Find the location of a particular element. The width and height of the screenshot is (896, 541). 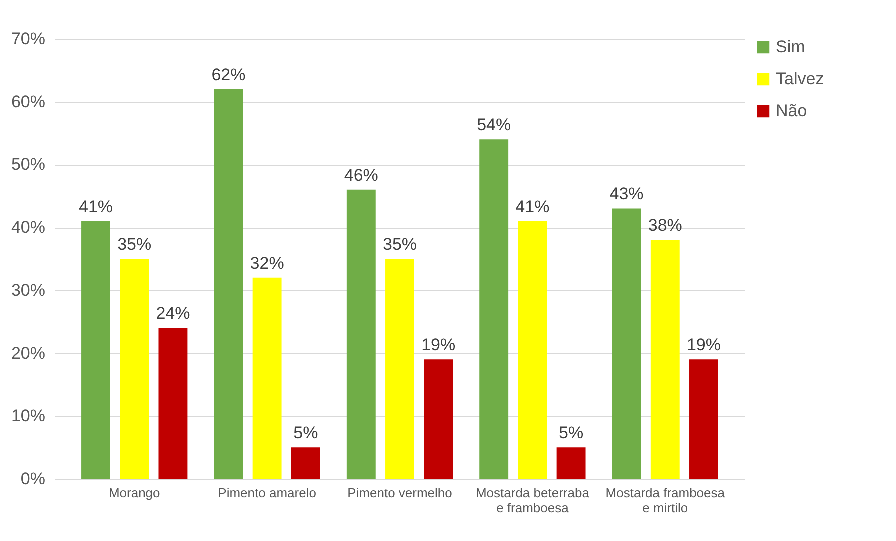

y-tick-label: 50% is located at coordinates (28, 164).